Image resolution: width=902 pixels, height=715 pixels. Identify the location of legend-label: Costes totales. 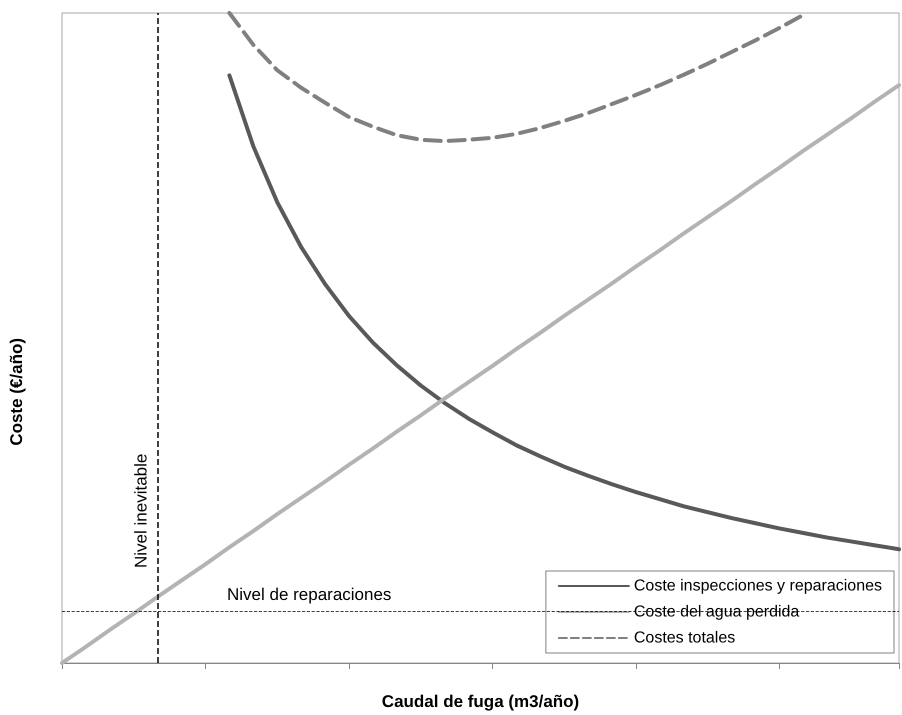
(685, 638).